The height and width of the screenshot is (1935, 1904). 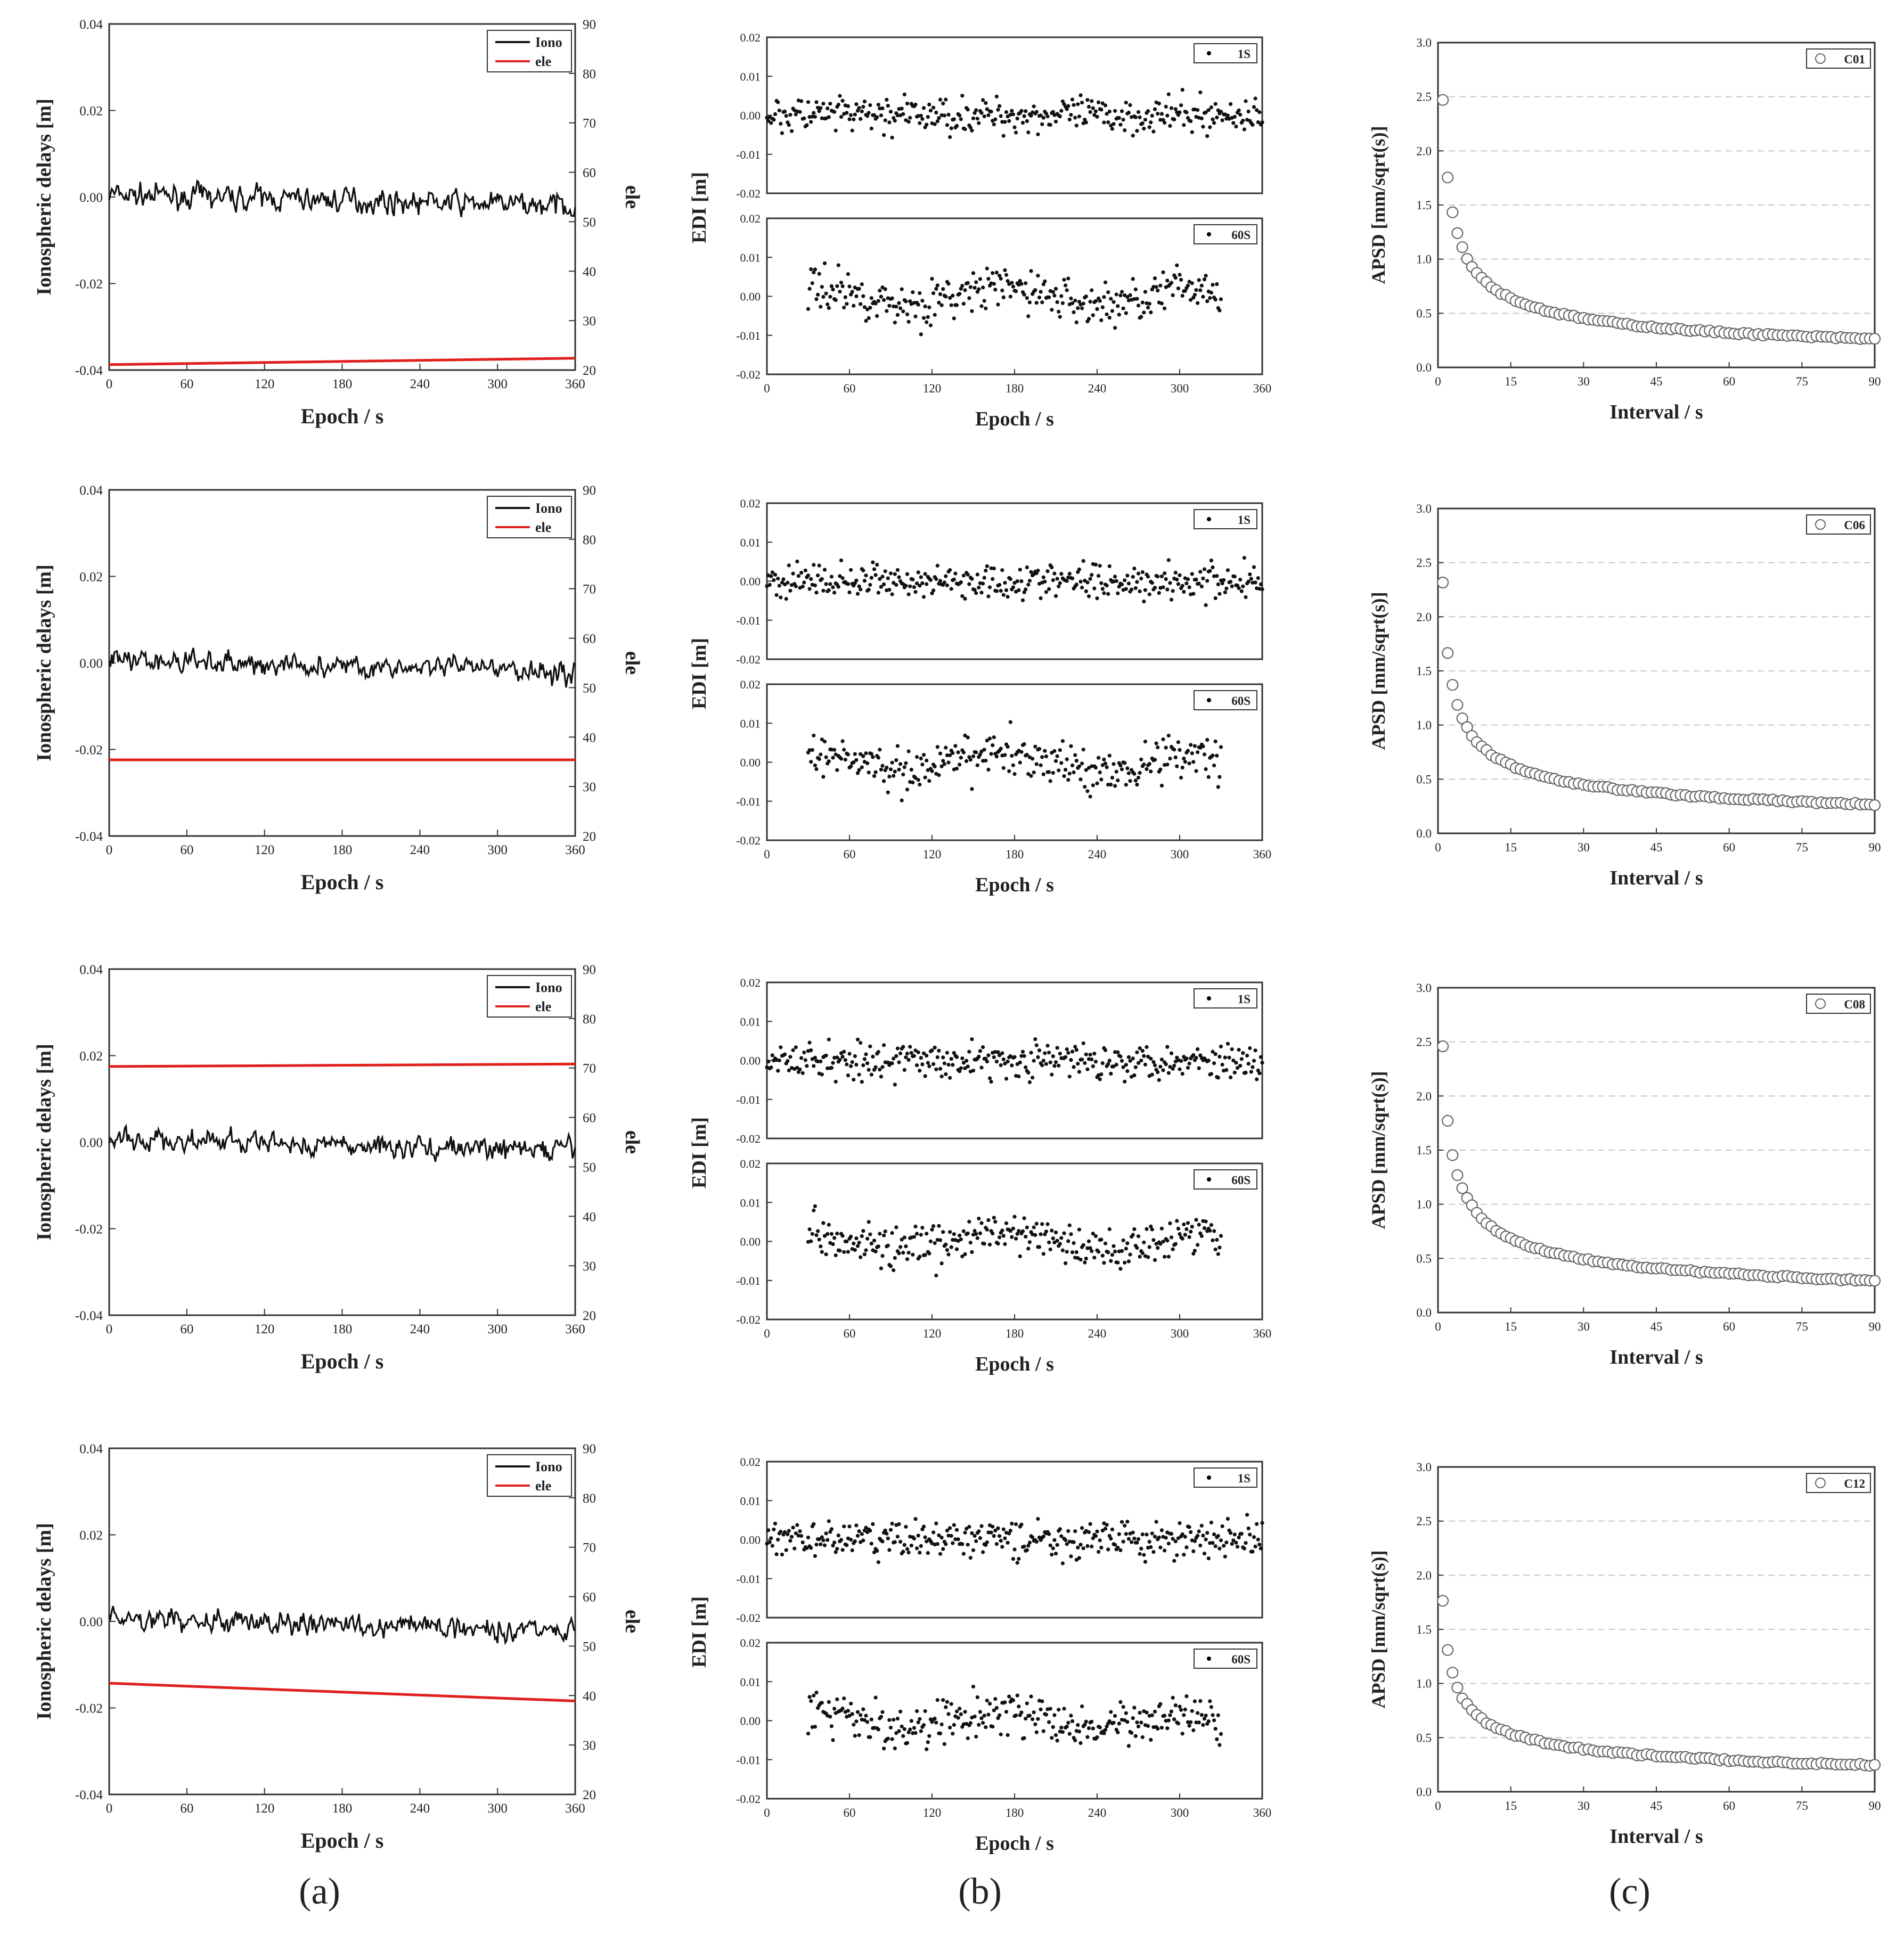 What do you see at coordinates (342, 667) in the screenshot?
I see `iono-series-line` at bounding box center [342, 667].